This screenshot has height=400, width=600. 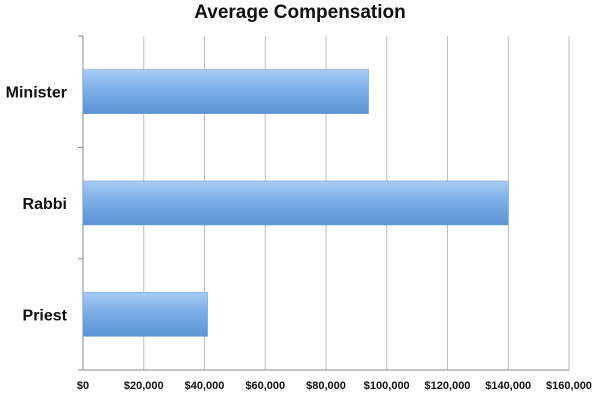 I want to click on x-tick-label: $60,000, so click(x=265, y=386).